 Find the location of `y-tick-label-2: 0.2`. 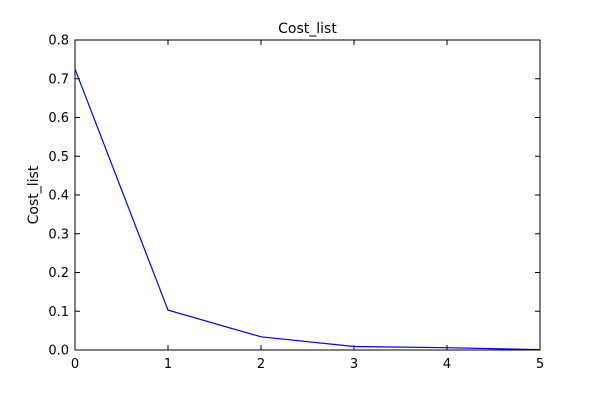

y-tick-label-2: 0.2 is located at coordinates (58, 273).